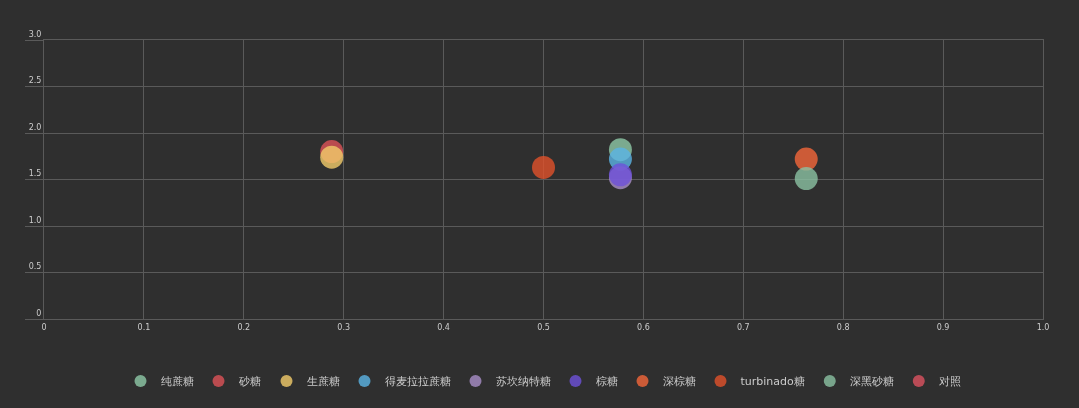  What do you see at coordinates (1043, 327) in the screenshot?
I see `x-tick-label: 1.0` at bounding box center [1043, 327].